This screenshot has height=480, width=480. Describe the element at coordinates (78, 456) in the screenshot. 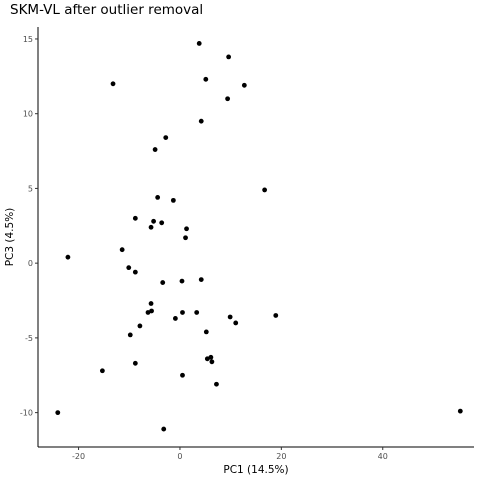

I see `x-tick-label: -20` at that location.